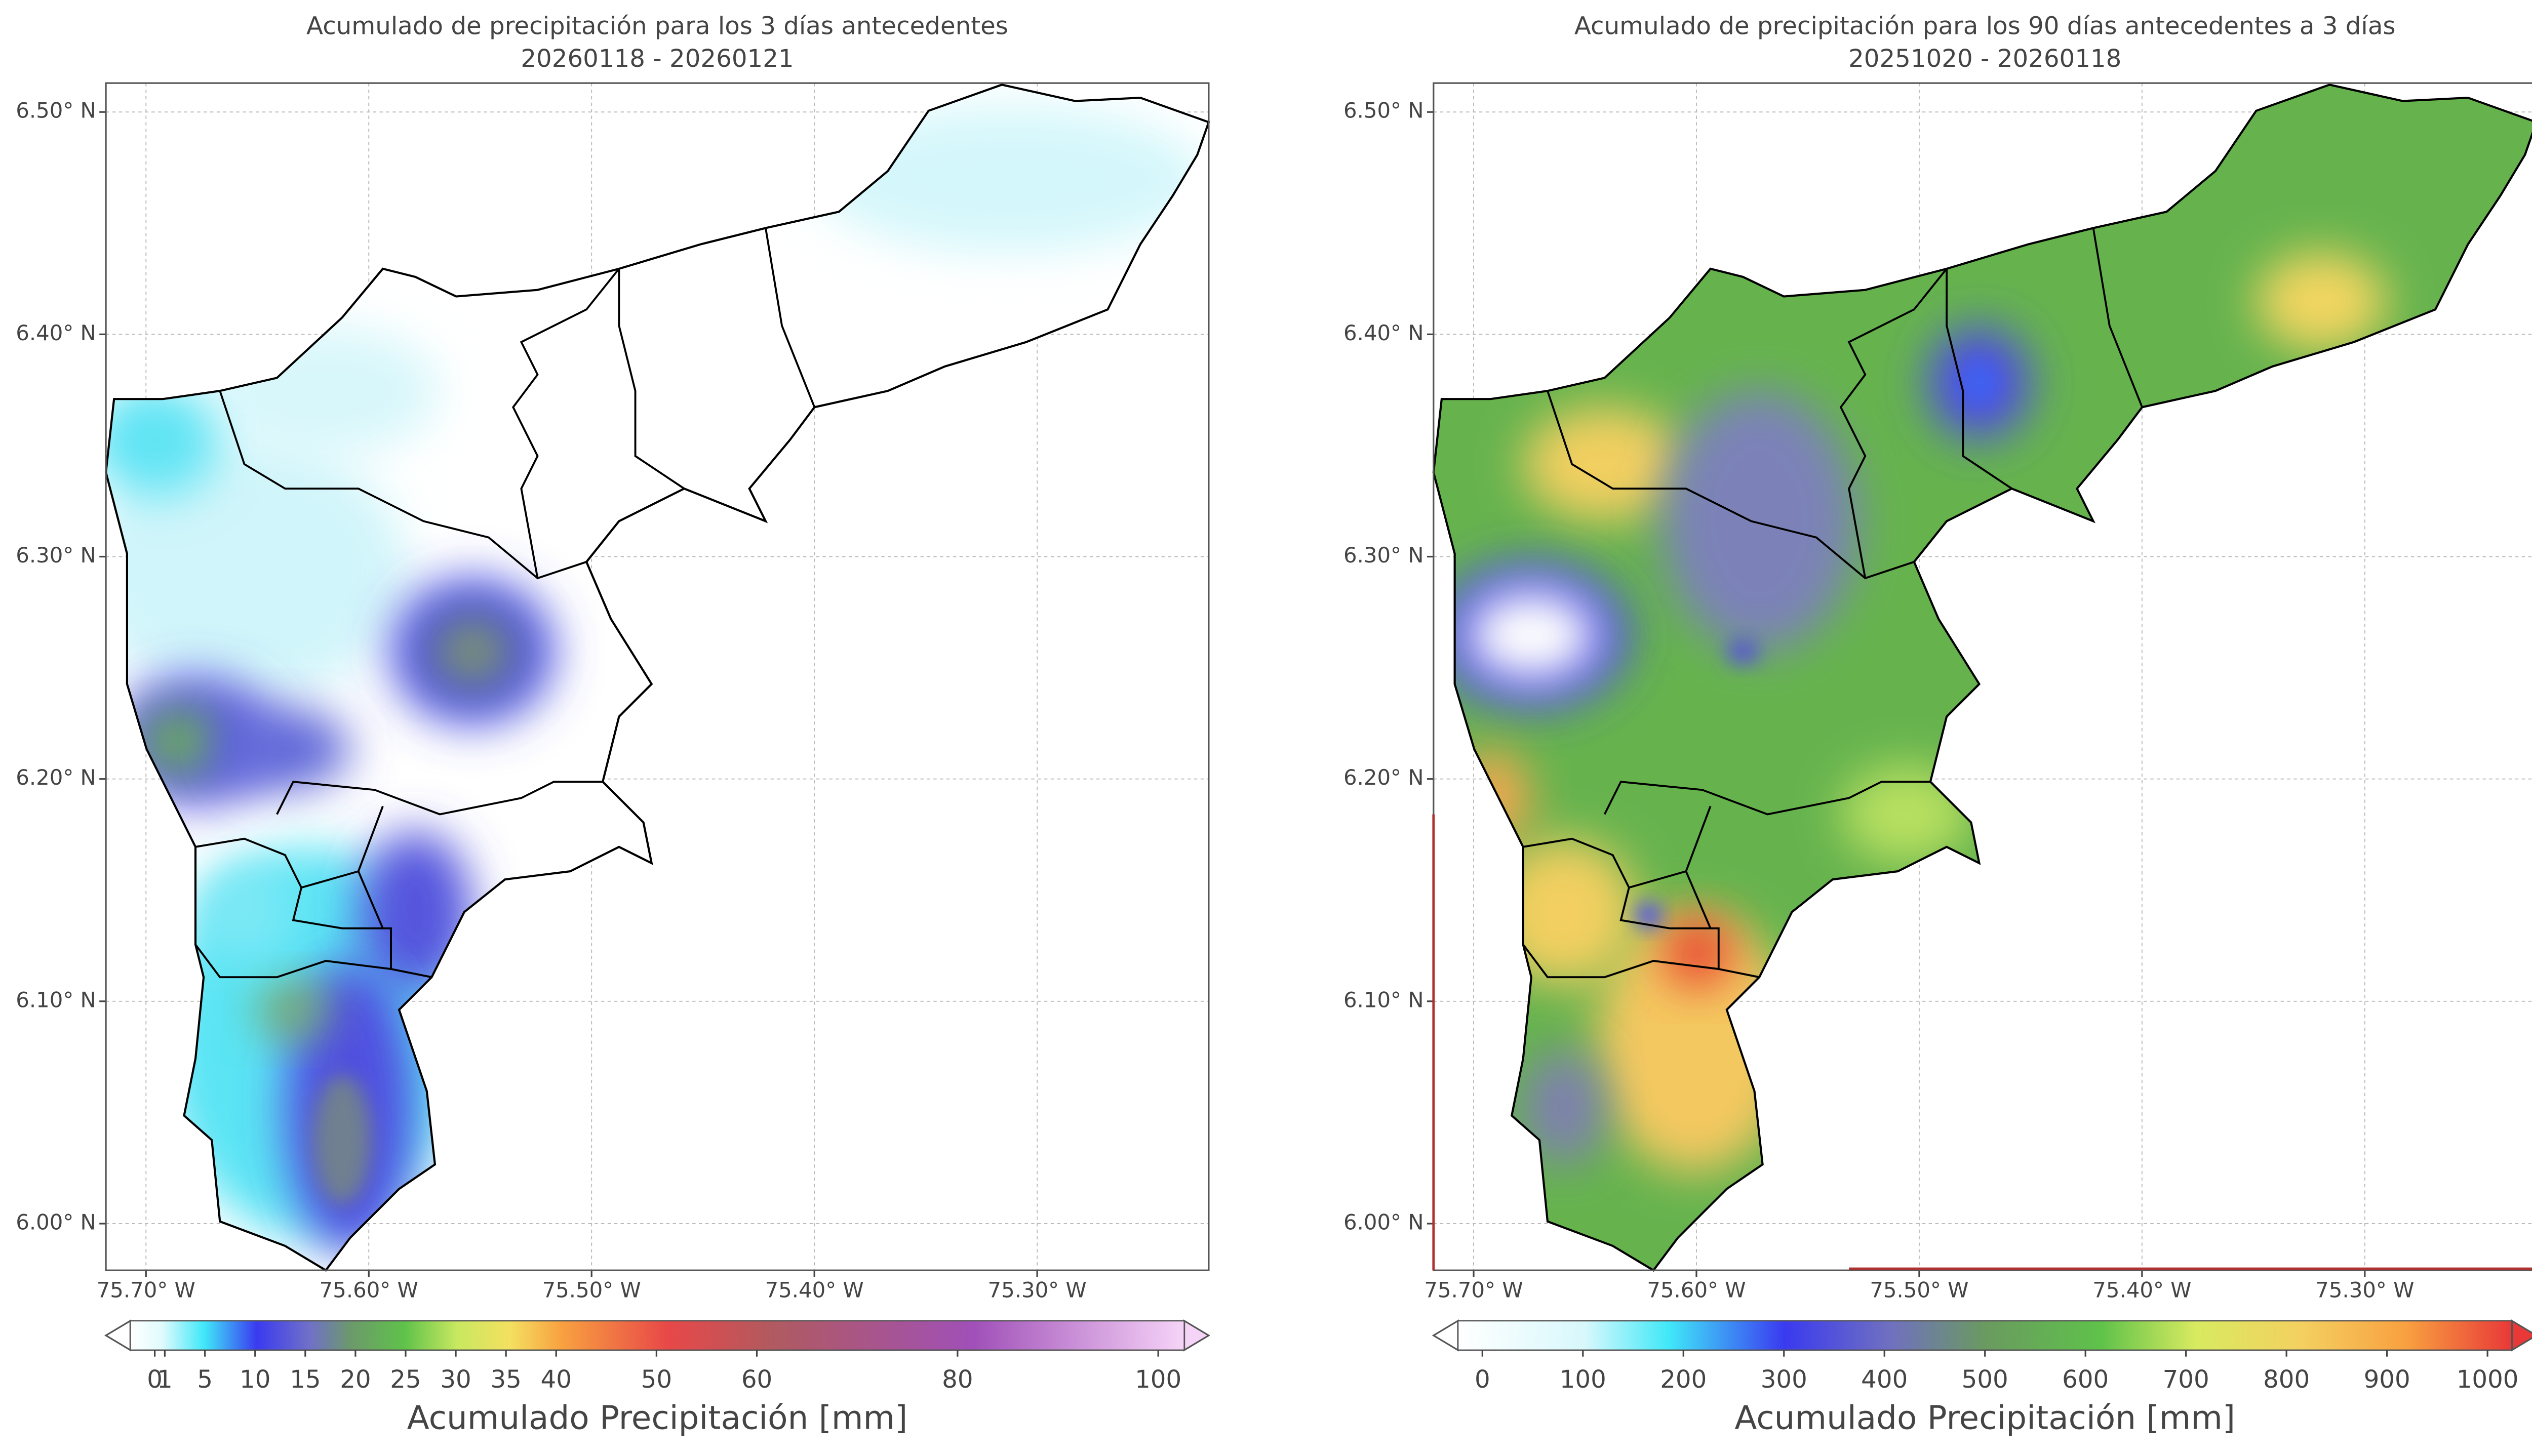 The image size is (2532, 1456). I want to click on colorbar-tick-label: 20, so click(355, 1379).